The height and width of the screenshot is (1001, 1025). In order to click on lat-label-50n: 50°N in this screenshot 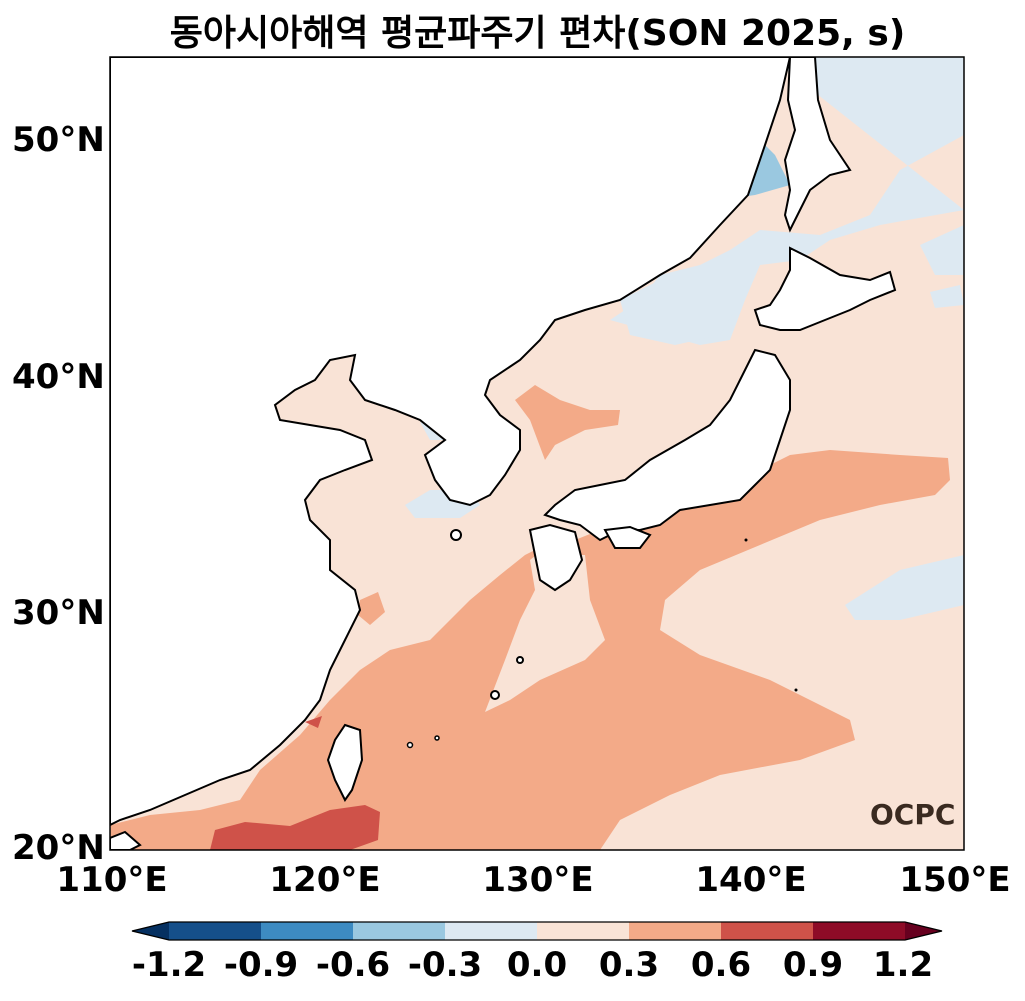, I will do `click(58, 140)`.